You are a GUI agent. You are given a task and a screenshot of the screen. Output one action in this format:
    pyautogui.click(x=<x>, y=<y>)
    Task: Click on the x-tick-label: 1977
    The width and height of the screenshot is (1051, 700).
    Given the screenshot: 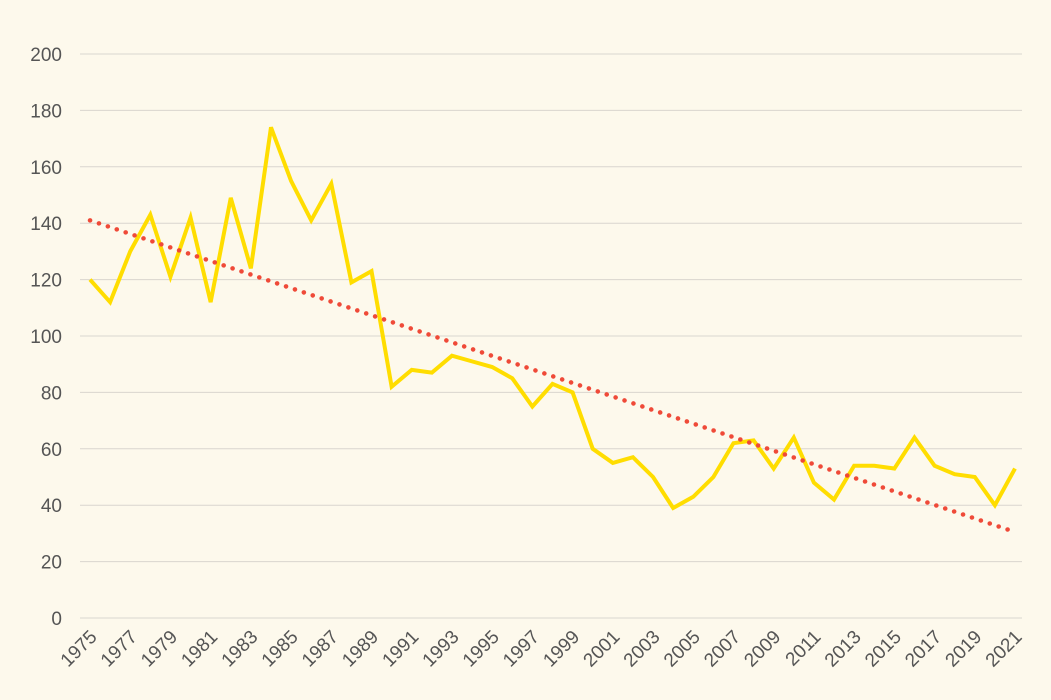 What is the action you would take?
    pyautogui.click(x=119, y=649)
    